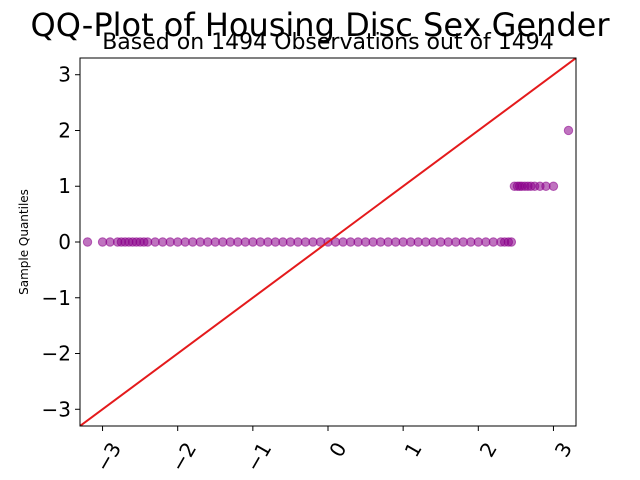  What do you see at coordinates (259, 457) in the screenshot?
I see `x-tick-label: −1` at bounding box center [259, 457].